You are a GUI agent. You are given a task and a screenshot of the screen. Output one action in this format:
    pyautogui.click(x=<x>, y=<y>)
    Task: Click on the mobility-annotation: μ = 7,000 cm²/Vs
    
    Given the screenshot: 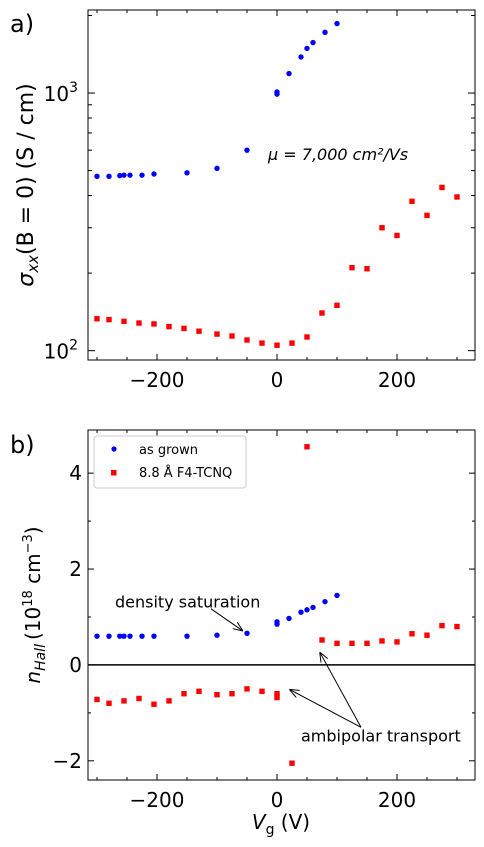 What is the action you would take?
    pyautogui.click(x=337, y=154)
    